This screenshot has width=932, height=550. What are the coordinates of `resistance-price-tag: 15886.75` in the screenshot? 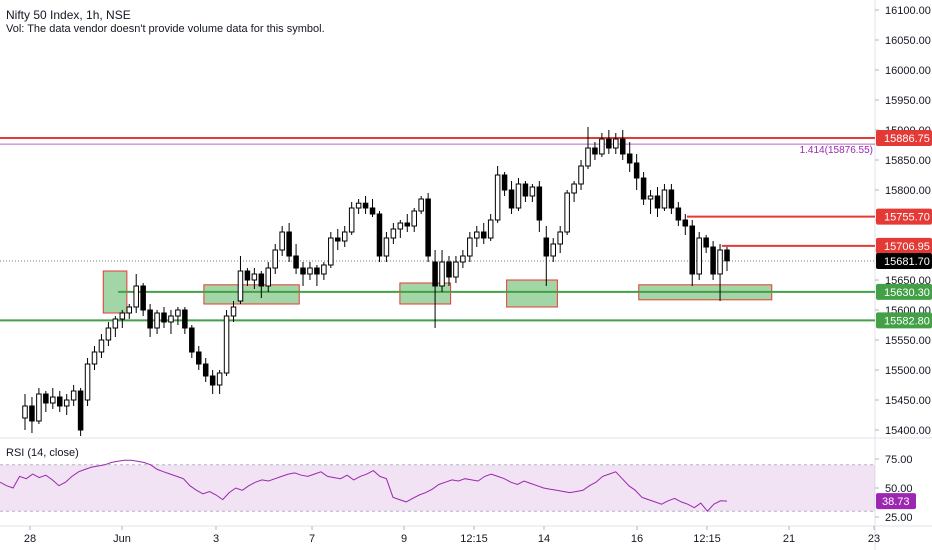 It's located at (904, 137).